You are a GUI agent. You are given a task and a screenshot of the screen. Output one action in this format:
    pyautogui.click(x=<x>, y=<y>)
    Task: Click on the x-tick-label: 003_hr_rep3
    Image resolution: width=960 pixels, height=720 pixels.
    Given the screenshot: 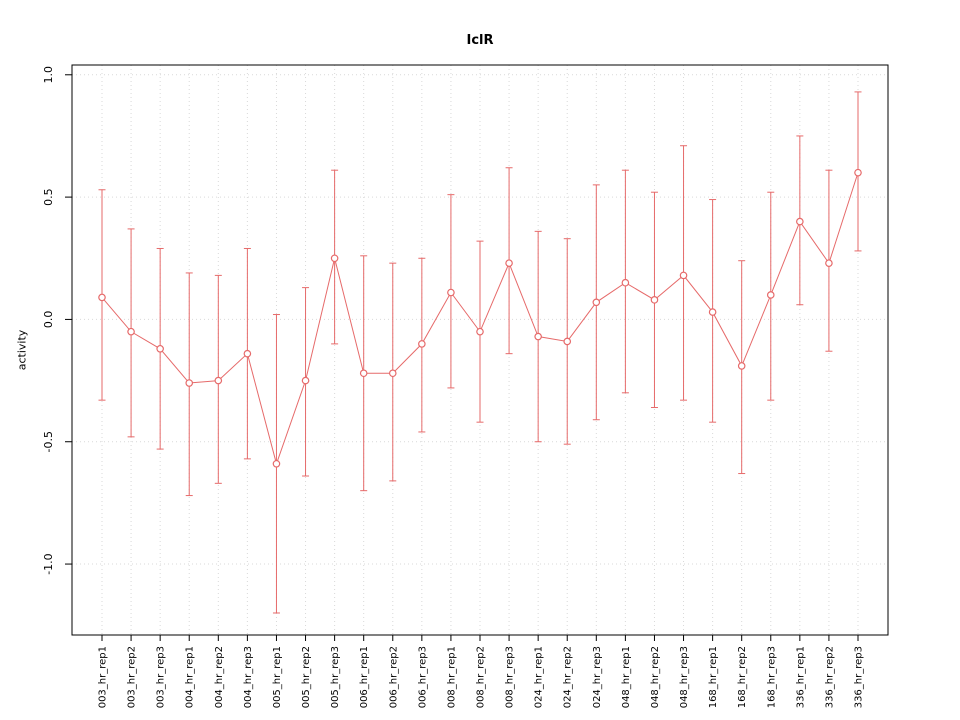 What is the action you would take?
    pyautogui.click(x=161, y=677)
    